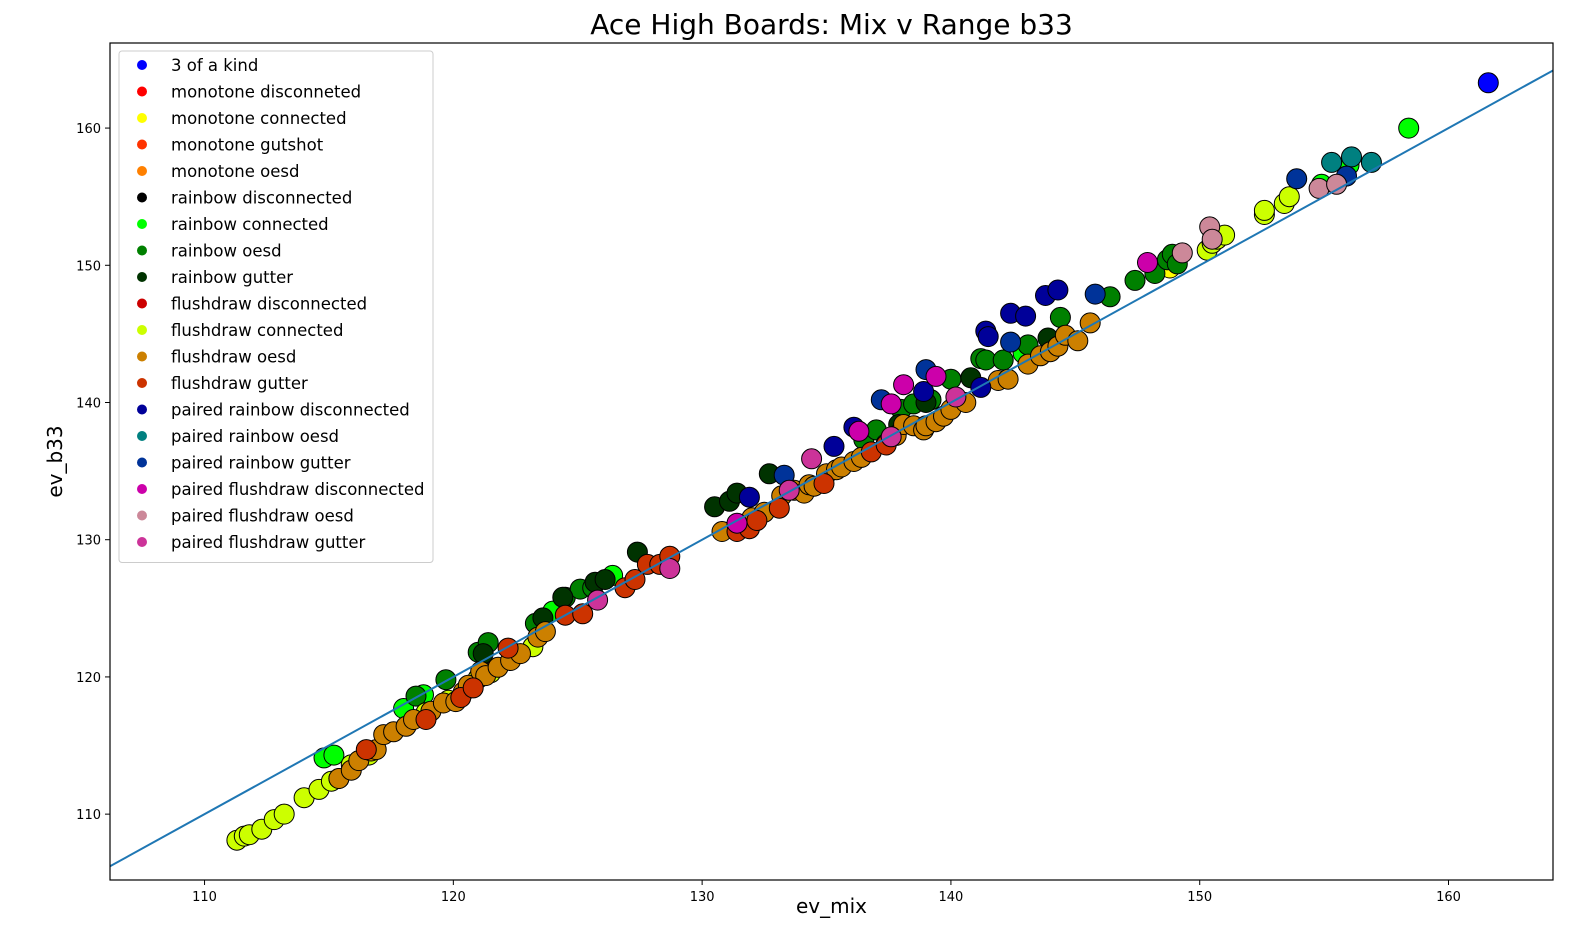  I want to click on legend-box, so click(276, 306).